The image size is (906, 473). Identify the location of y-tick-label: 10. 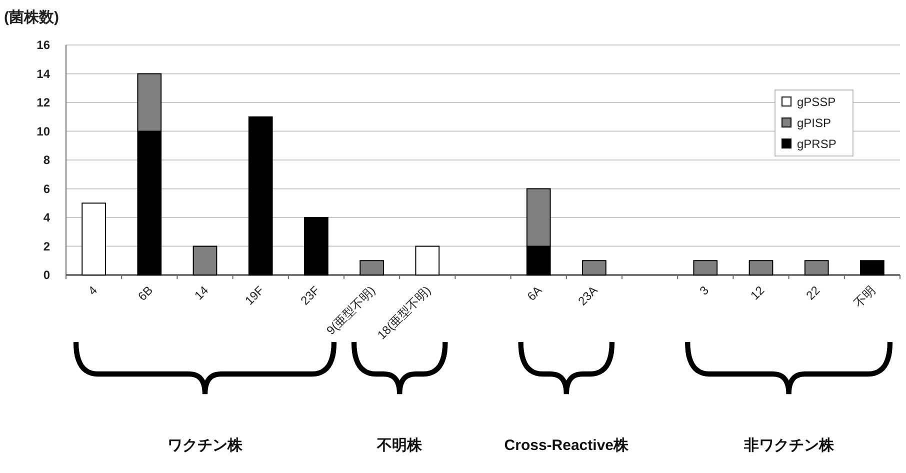
(43, 131).